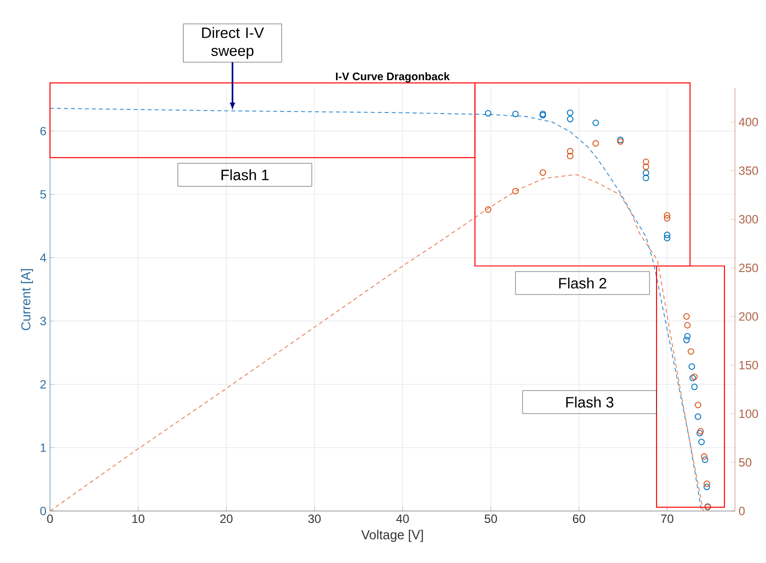 The width and height of the screenshot is (766, 563). I want to click on annotation: Direct I-V sweep, so click(233, 43).